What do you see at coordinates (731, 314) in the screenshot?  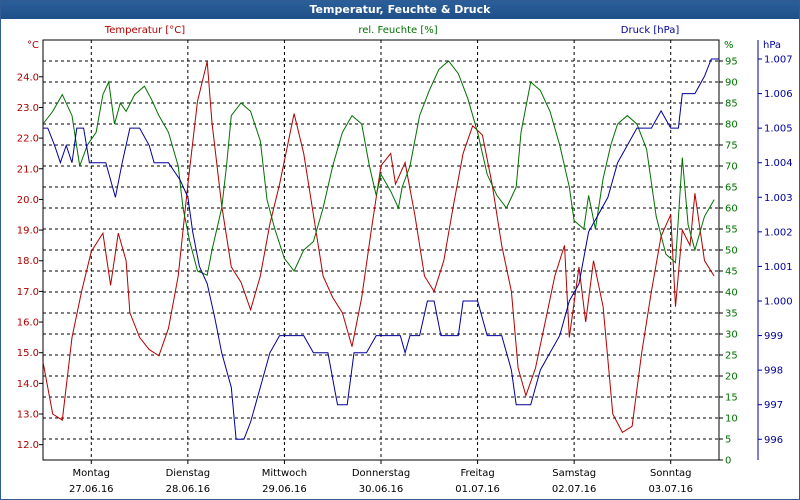 I see `humidity-tick-label: 35` at bounding box center [731, 314].